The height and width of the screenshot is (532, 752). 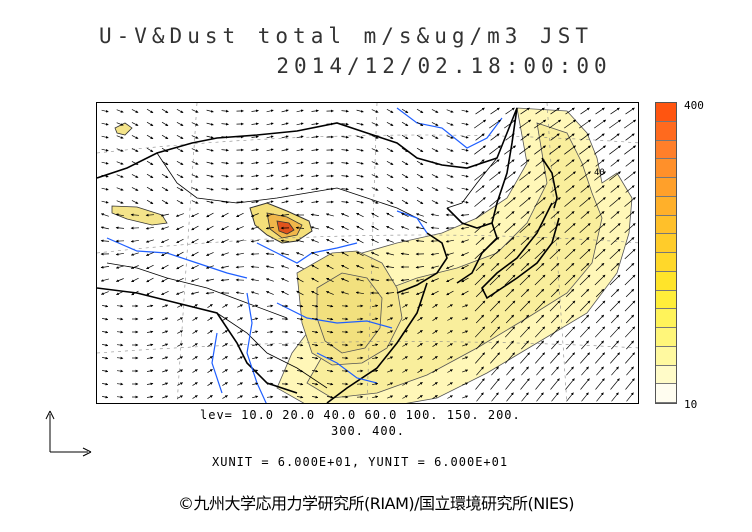 I want to click on contour-label: 40, so click(x=599, y=173).